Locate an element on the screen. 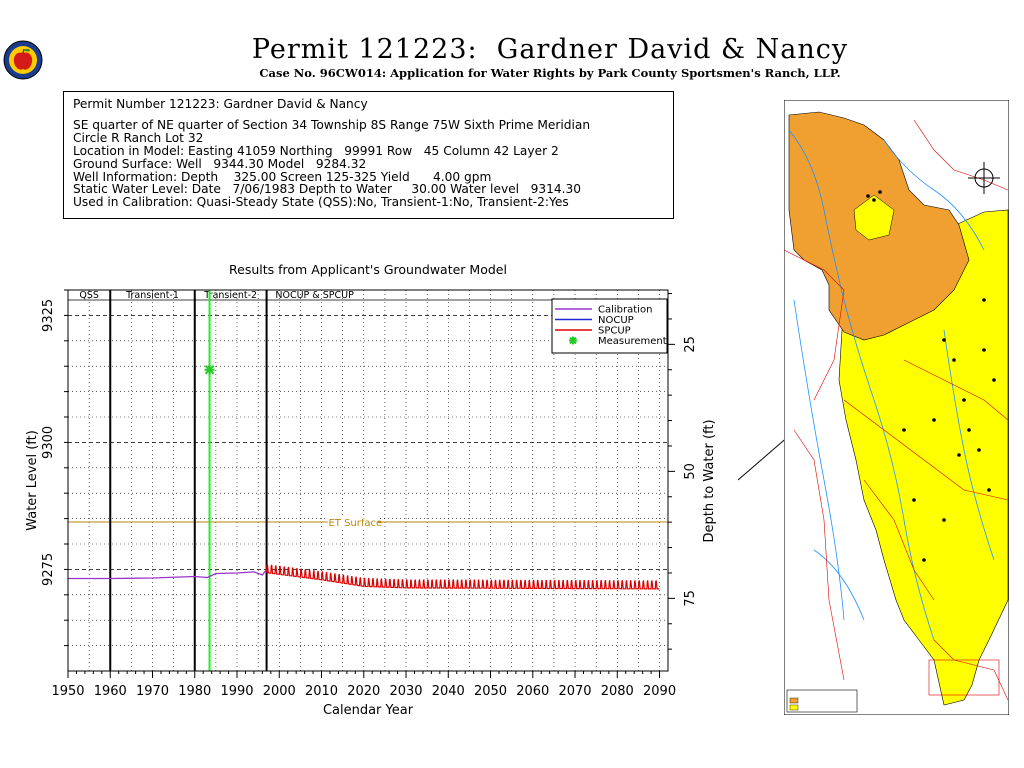  apple-emblem-icon is located at coordinates (23, 62).